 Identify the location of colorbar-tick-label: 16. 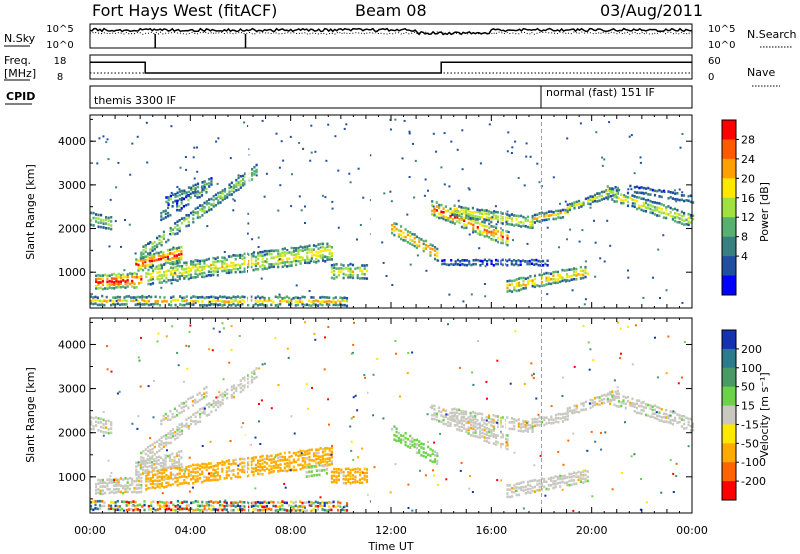
(748, 198).